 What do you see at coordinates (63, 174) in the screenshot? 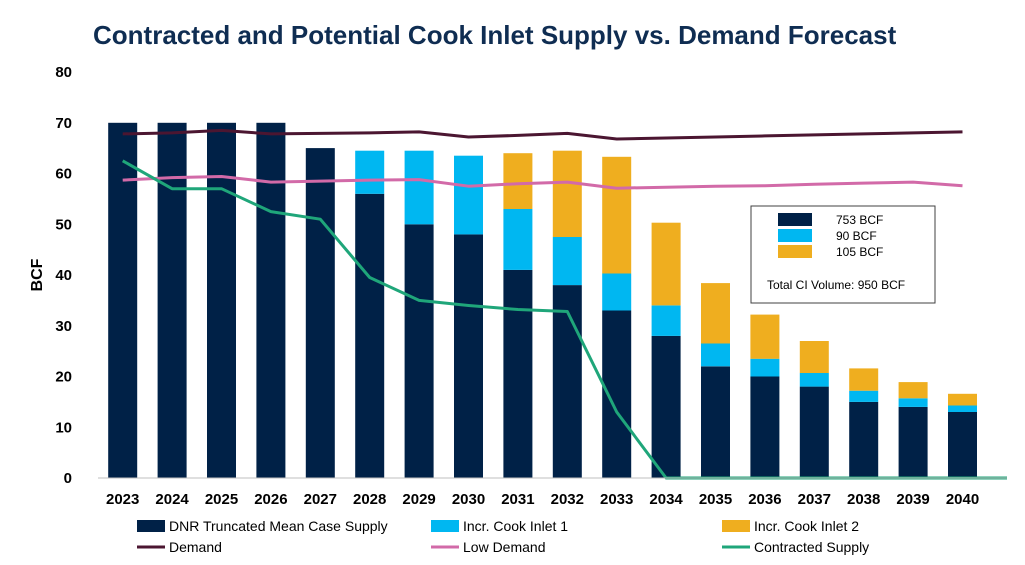
I see `y-tick-label: 60` at bounding box center [63, 174].